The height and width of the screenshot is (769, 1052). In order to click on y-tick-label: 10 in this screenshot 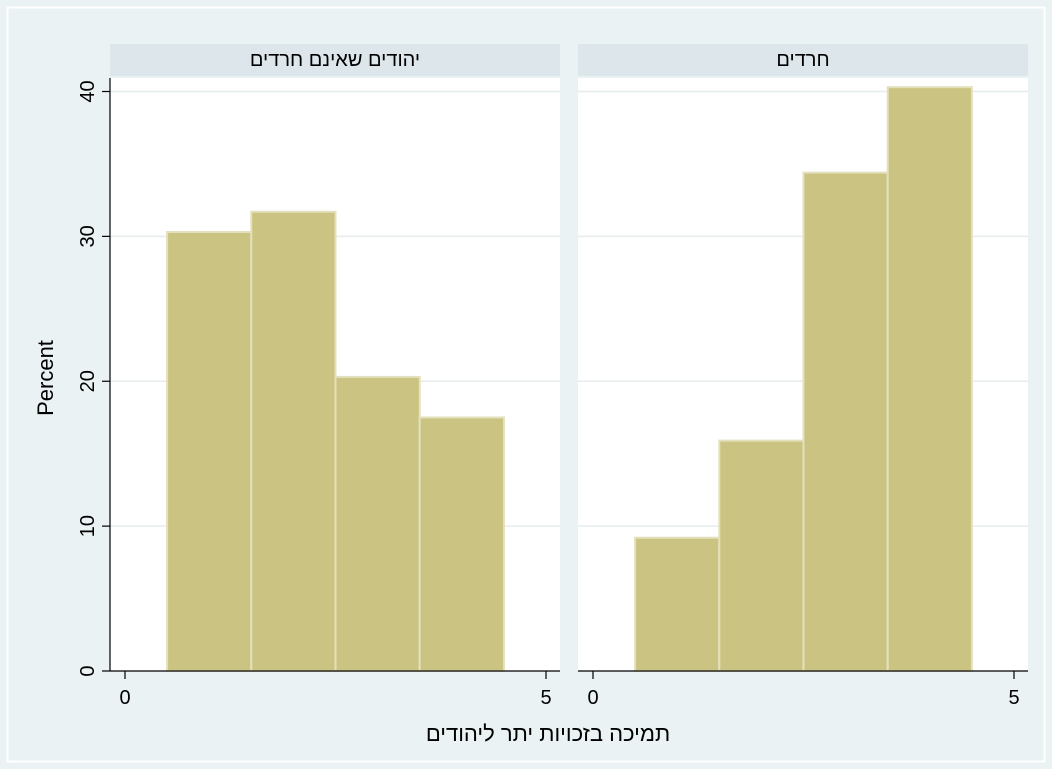, I will do `click(88, 526)`.